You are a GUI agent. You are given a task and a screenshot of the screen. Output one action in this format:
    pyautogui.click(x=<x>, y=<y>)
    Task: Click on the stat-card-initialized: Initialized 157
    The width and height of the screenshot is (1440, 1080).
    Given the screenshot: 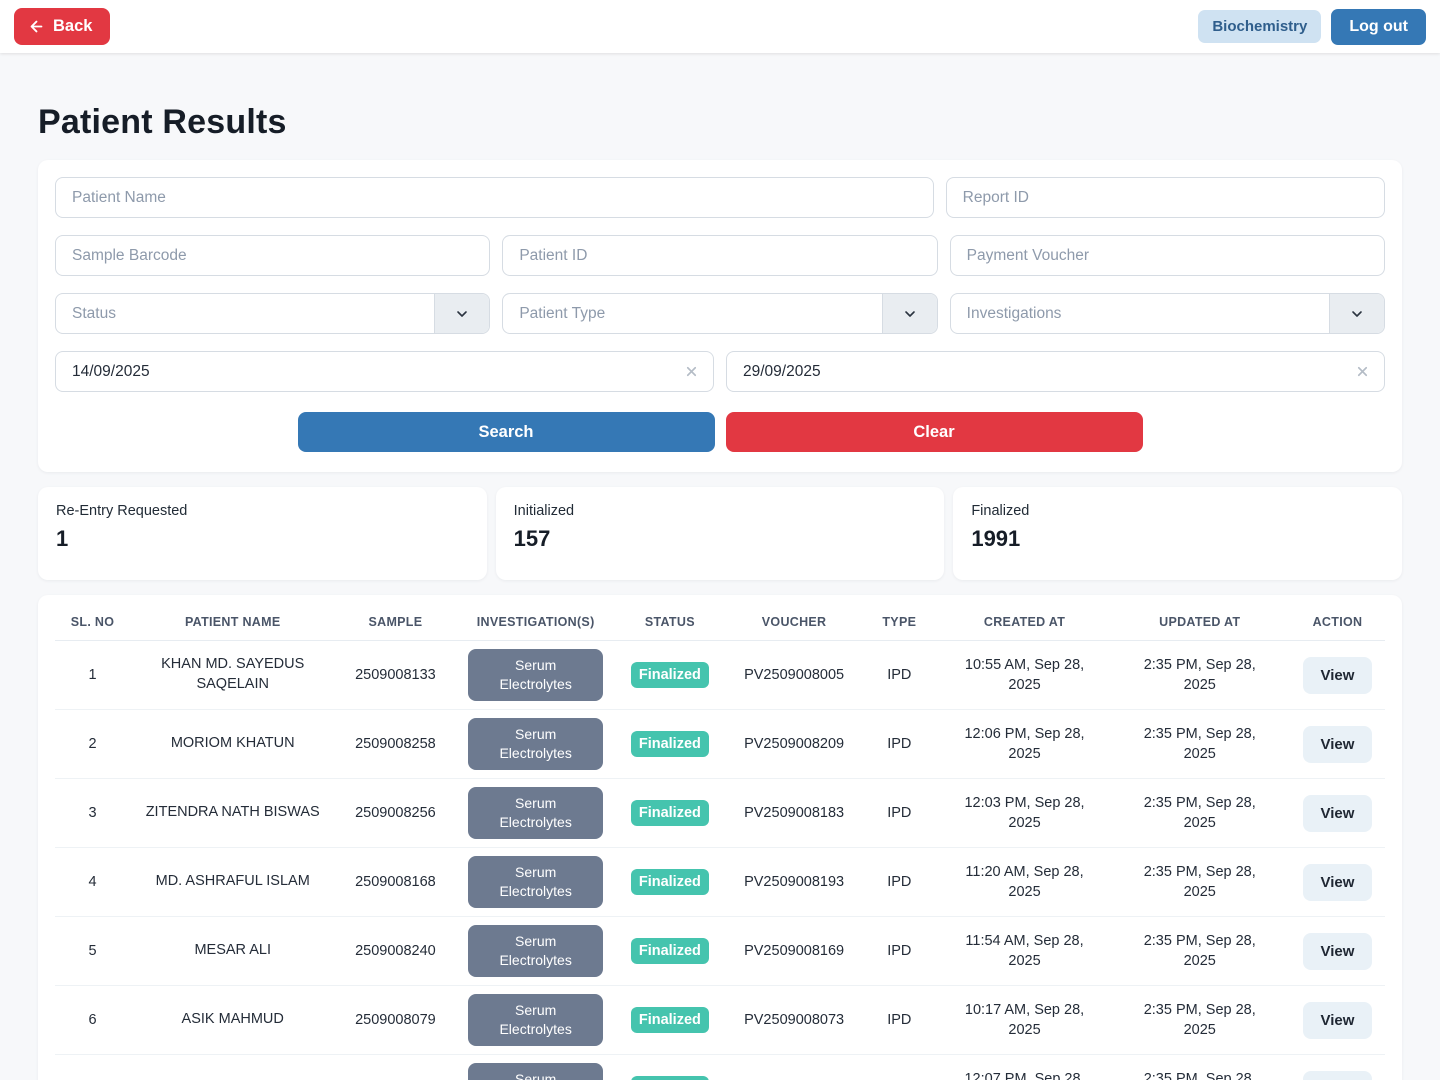 What is the action you would take?
    pyautogui.click(x=720, y=533)
    